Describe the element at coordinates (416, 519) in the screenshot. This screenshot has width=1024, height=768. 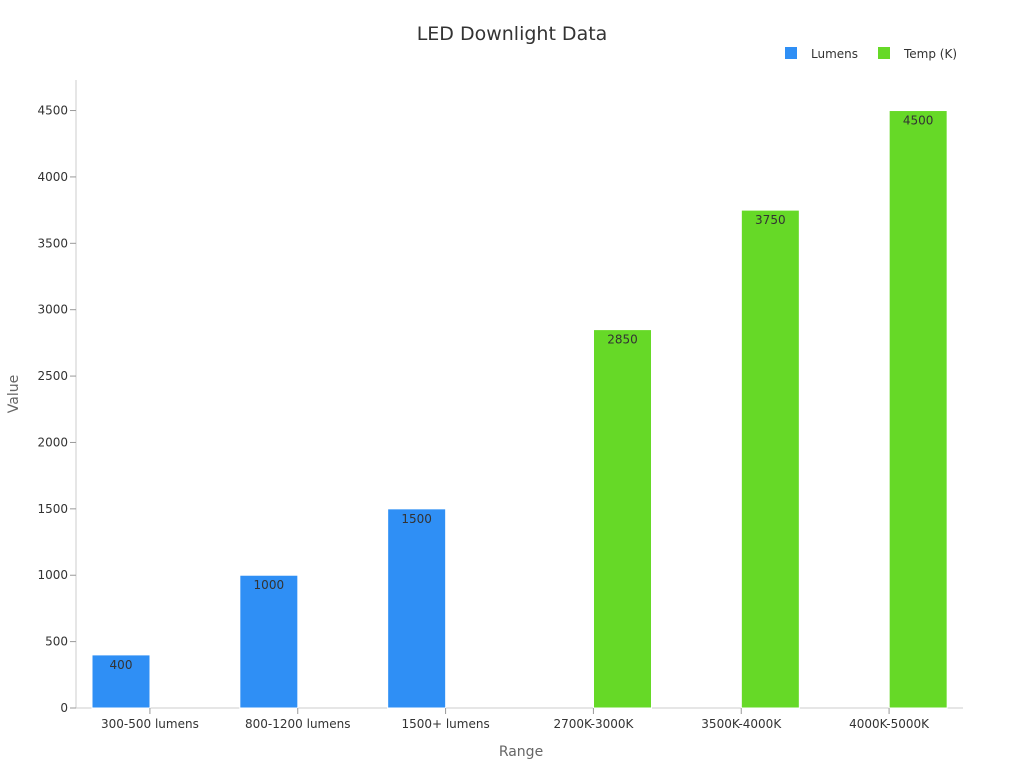
I see `data-label: 1500` at that location.